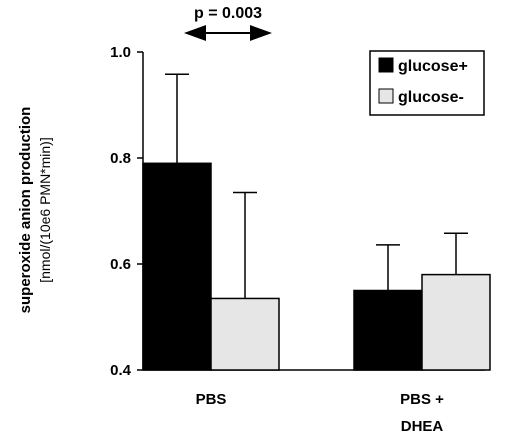 The width and height of the screenshot is (520, 436). What do you see at coordinates (25, 210) in the screenshot?
I see `y-axis-title: superoxide anion production` at bounding box center [25, 210].